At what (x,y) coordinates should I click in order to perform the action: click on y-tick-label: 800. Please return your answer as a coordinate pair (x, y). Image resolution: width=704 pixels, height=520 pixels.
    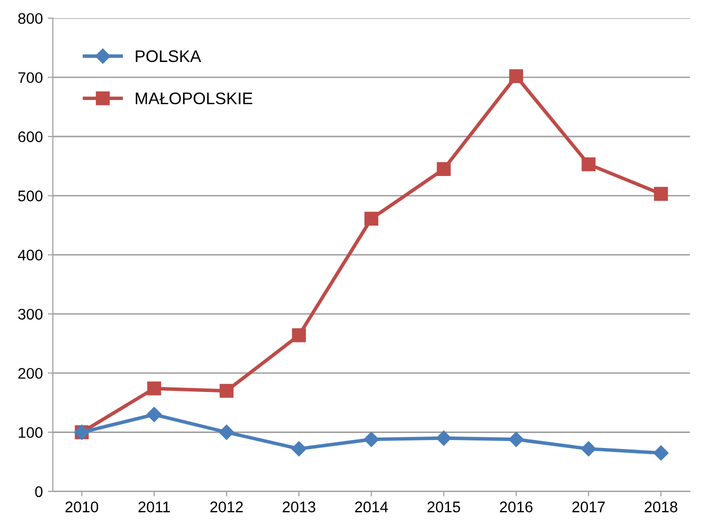
    Looking at the image, I should click on (30, 18).